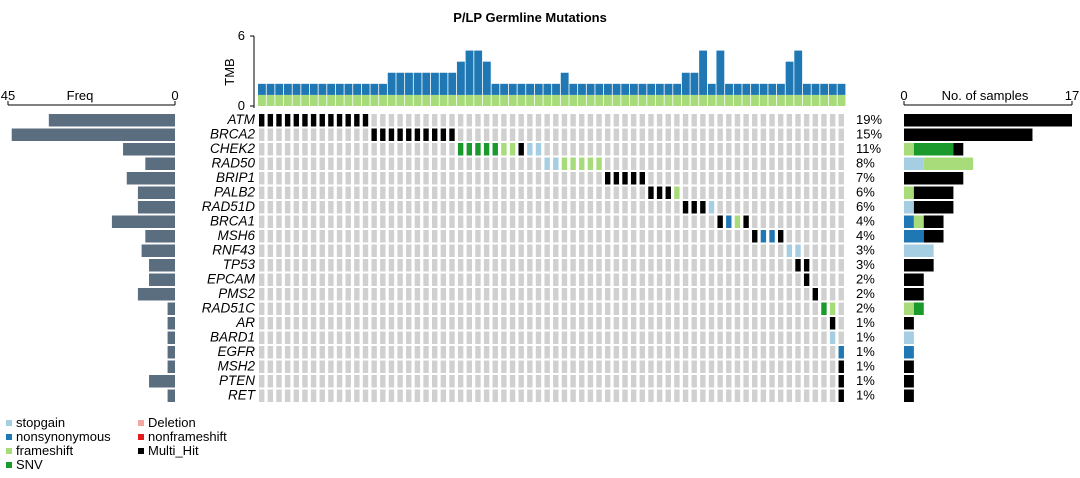  I want to click on legend-item-stopgain: stopgain, so click(58, 423).